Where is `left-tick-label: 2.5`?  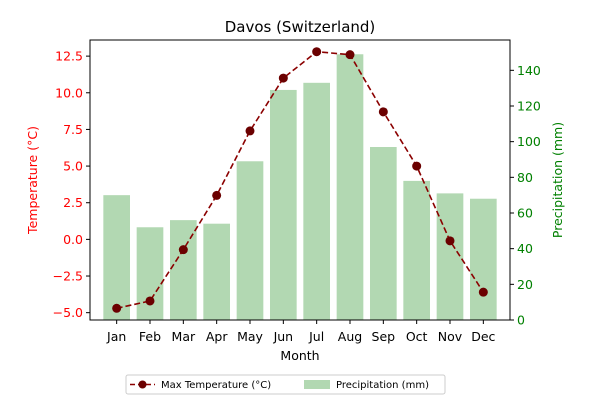 left-tick-label: 2.5 is located at coordinates (73, 202).